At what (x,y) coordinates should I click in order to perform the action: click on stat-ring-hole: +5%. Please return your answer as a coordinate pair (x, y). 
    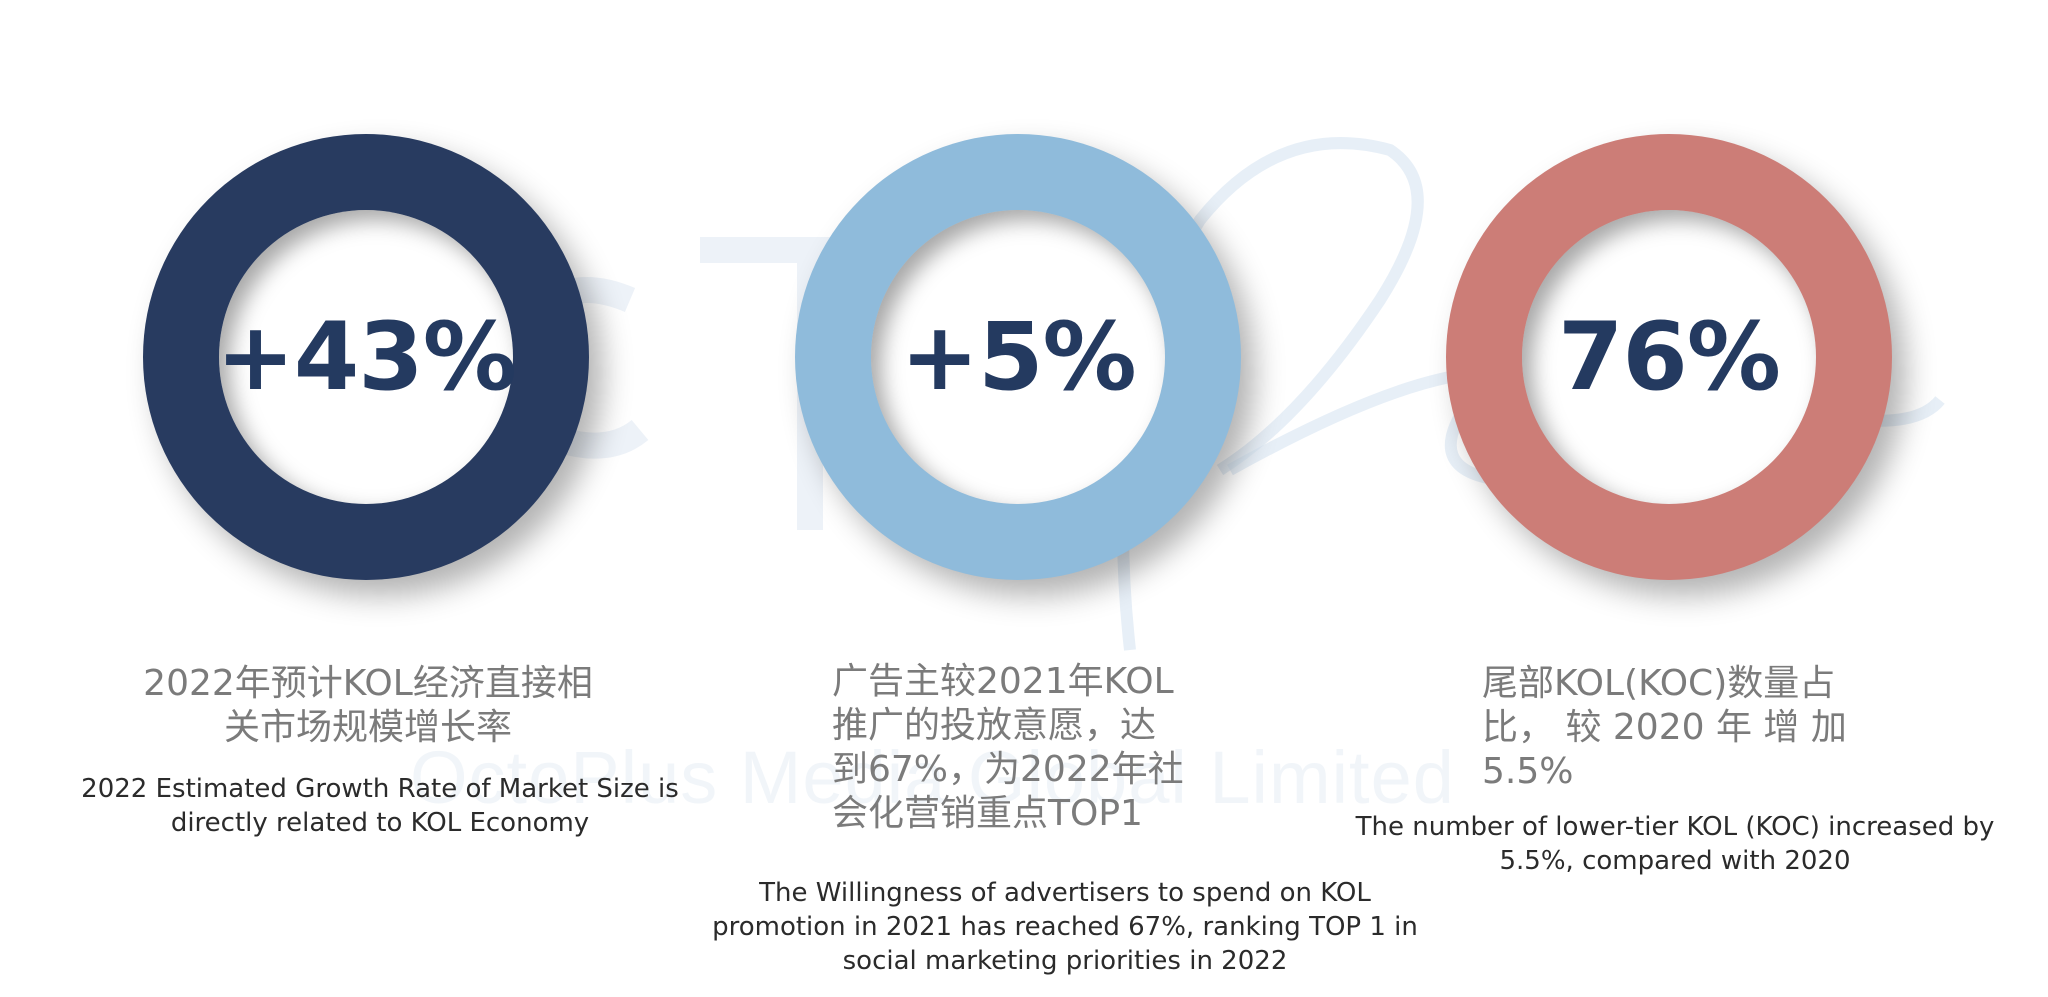
    Looking at the image, I should click on (1018, 357).